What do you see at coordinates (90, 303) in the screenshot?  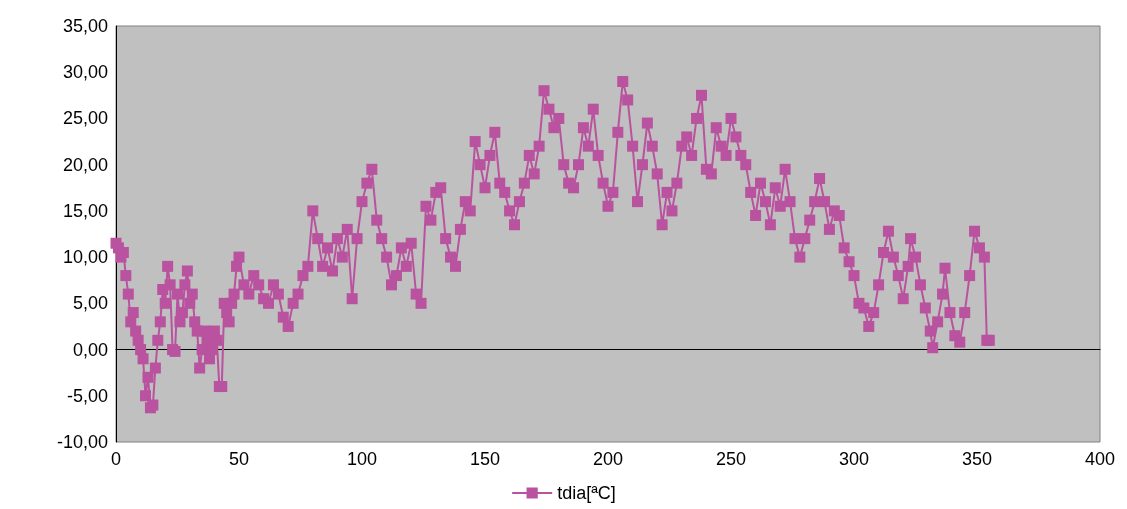 I see `y-tick-label: 5,00` at bounding box center [90, 303].